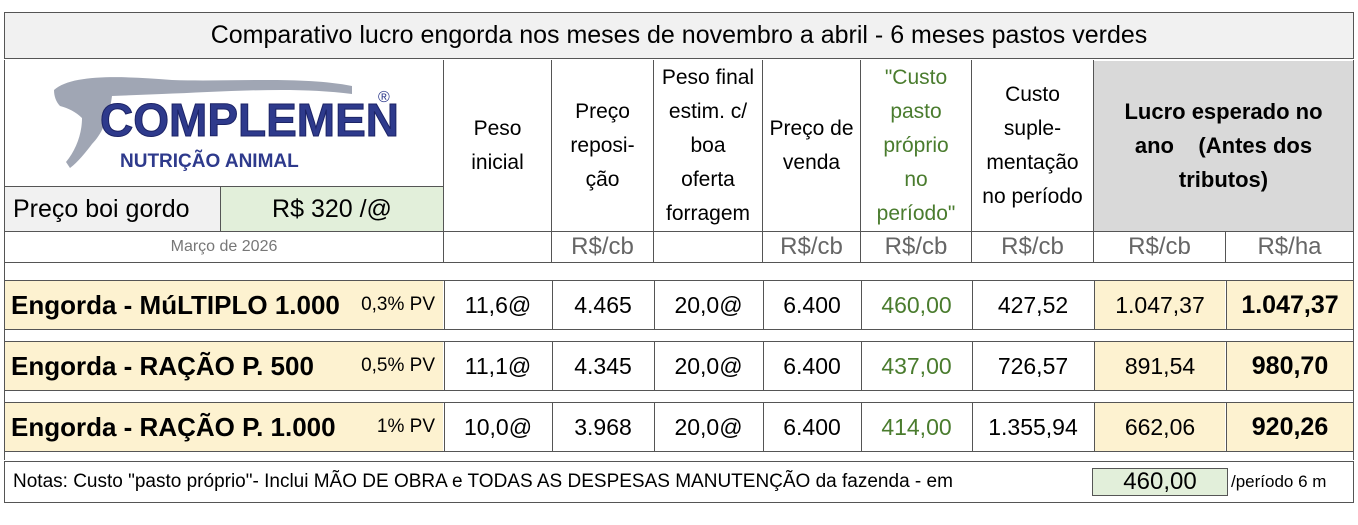 This screenshot has width=1358, height=525. Describe the element at coordinates (1289, 305) in the screenshot. I see `cell-lucro-ha: 1.047,37` at that location.